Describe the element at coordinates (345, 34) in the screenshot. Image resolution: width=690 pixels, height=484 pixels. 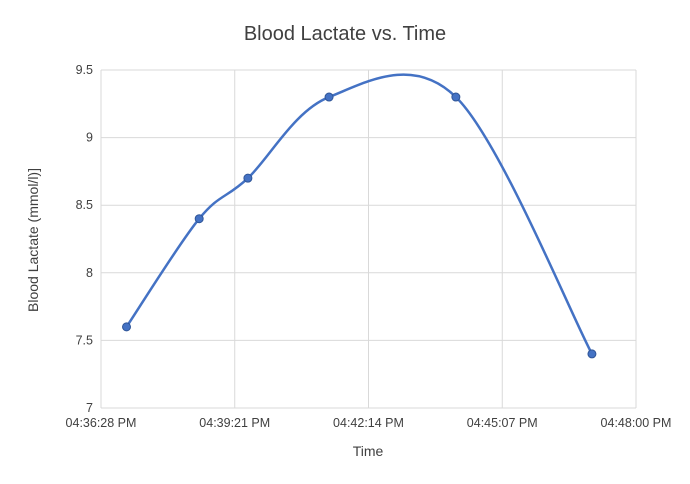
I see `chart-title: Blood Lactate vs. Time` at that location.